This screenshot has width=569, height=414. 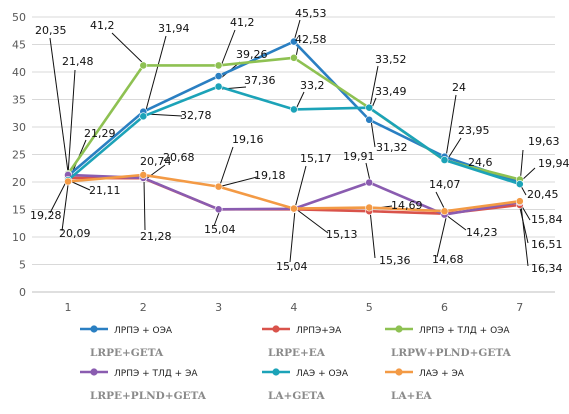 I want to click on data-label: 42,58, so click(x=311, y=39).